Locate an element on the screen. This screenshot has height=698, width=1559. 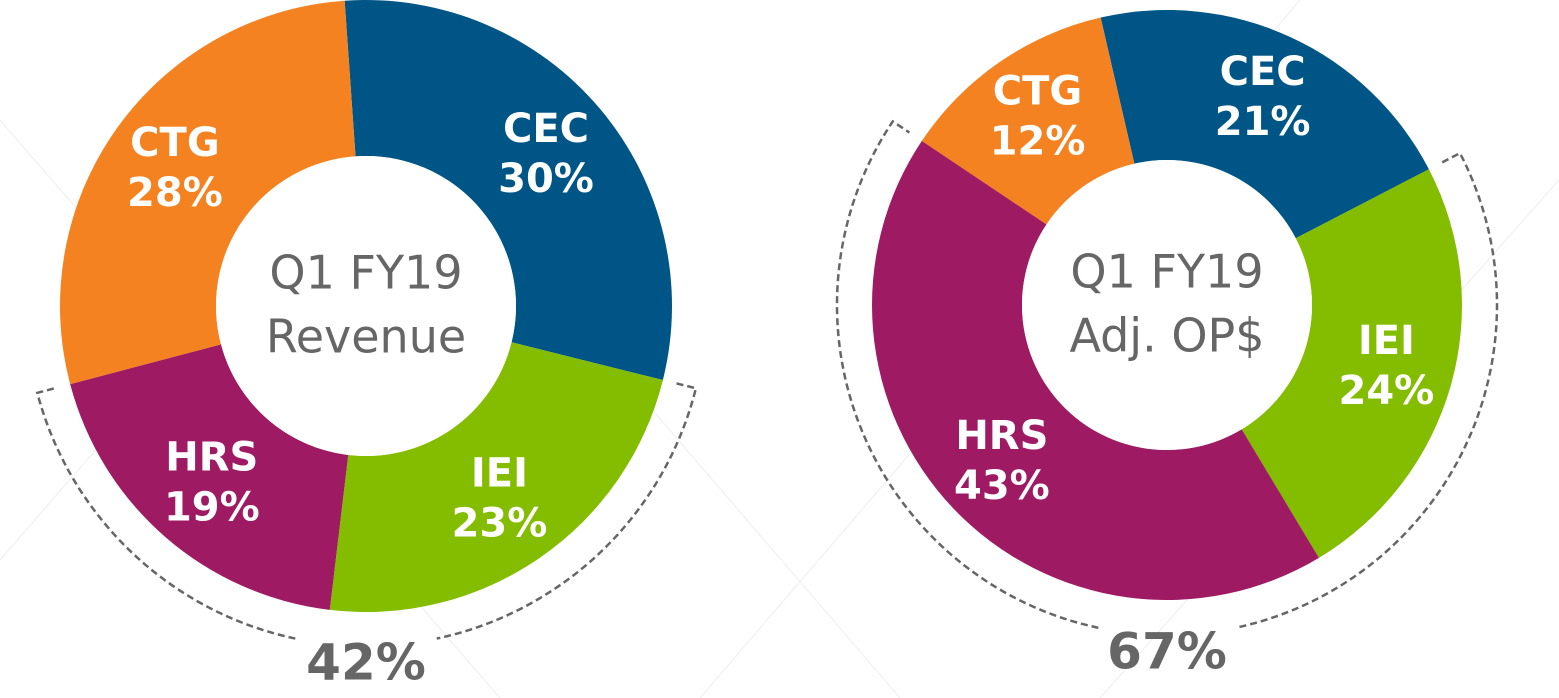
center-label: Revenue is located at coordinates (366, 337).